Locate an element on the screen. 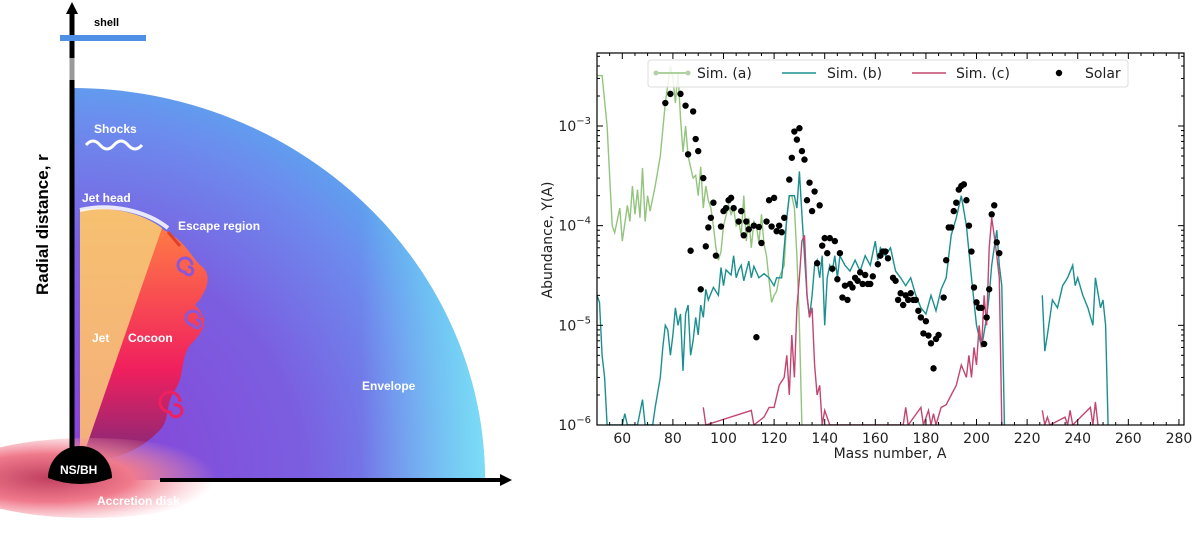 This screenshot has height=535, width=1200. escape-region-label: Escape region is located at coordinates (219, 226).